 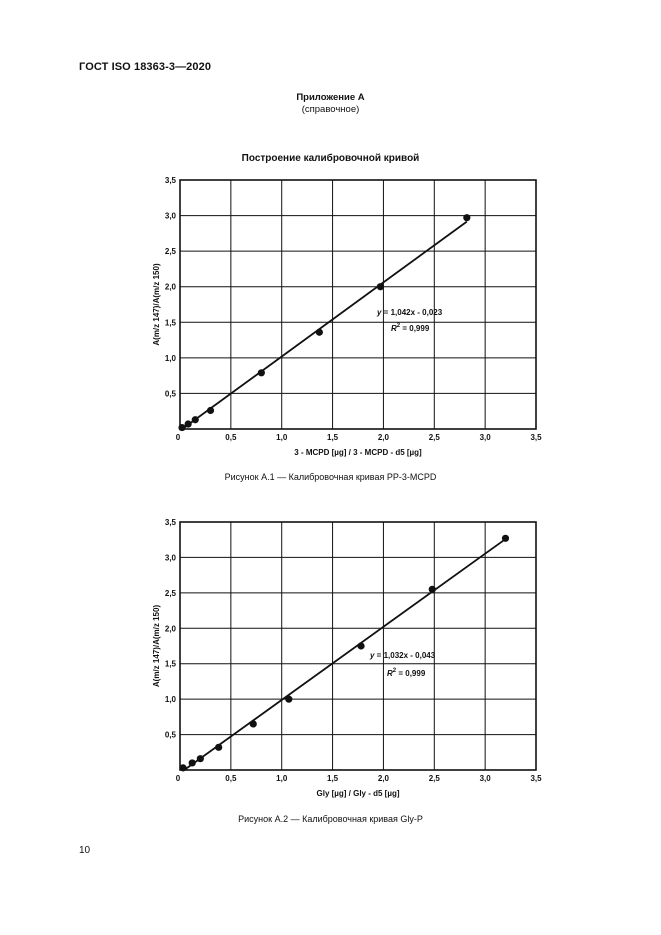 What do you see at coordinates (358, 452) in the screenshot?
I see `x-axis-label: 3 - MCPD [µg] / 3 - MCPD - d5 [µg]` at bounding box center [358, 452].